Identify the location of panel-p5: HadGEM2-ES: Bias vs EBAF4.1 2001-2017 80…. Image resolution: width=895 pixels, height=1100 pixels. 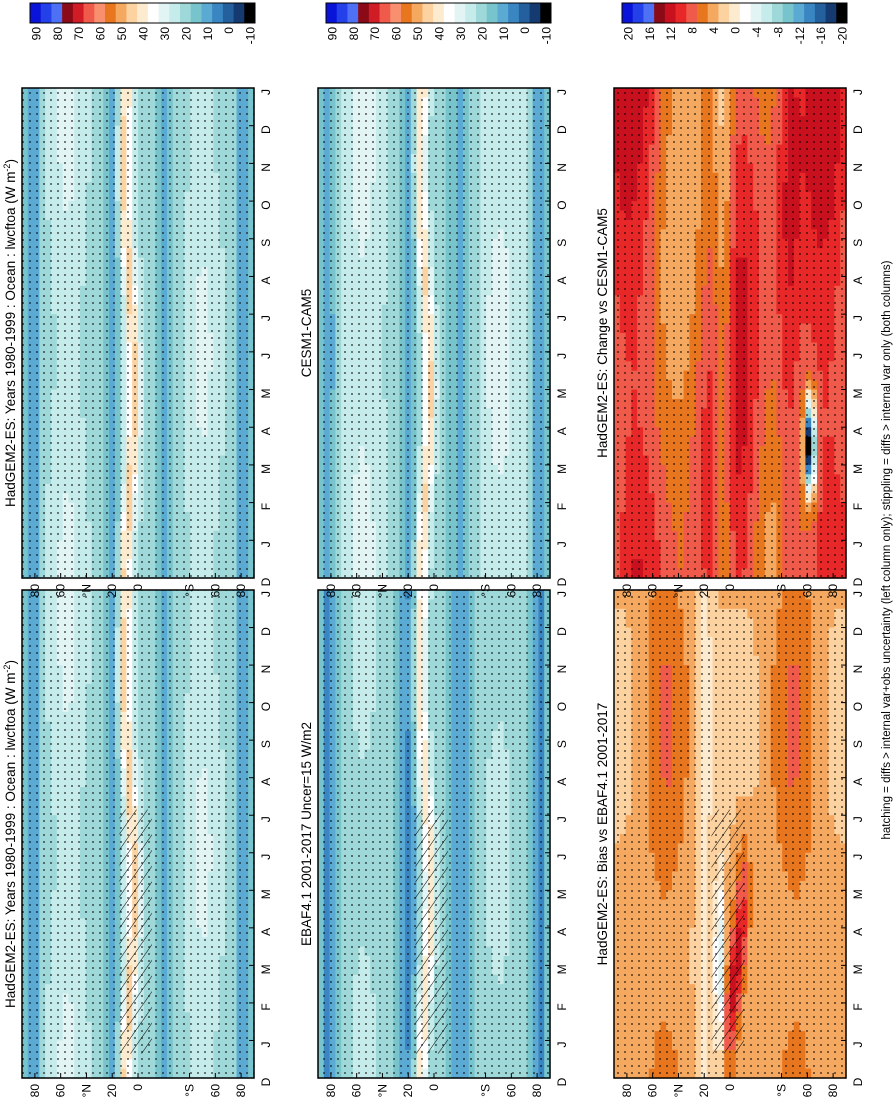
(730, 843).